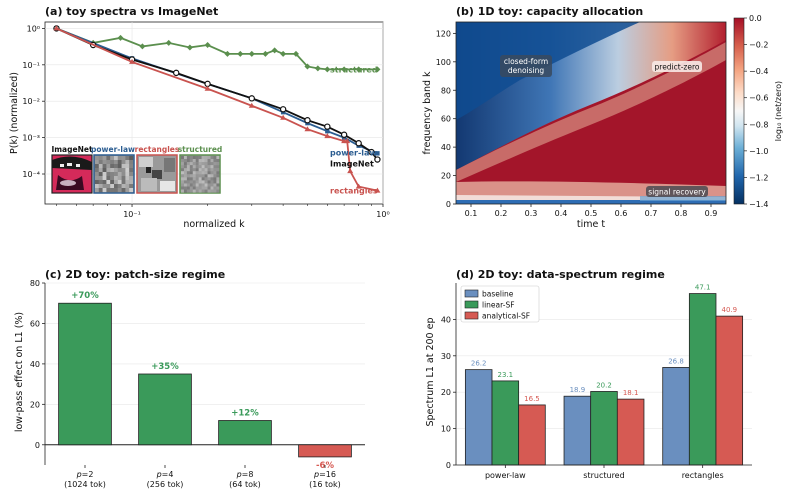  I want to click on x-tick-sublabel: (256 tok), so click(165, 484).